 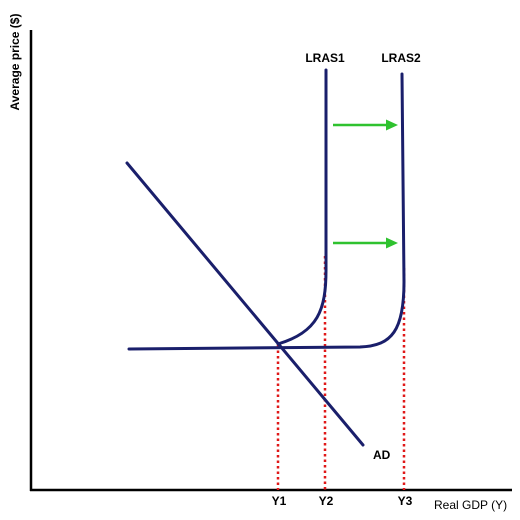 What do you see at coordinates (365, 184) in the screenshot?
I see `shift-arrows` at bounding box center [365, 184].